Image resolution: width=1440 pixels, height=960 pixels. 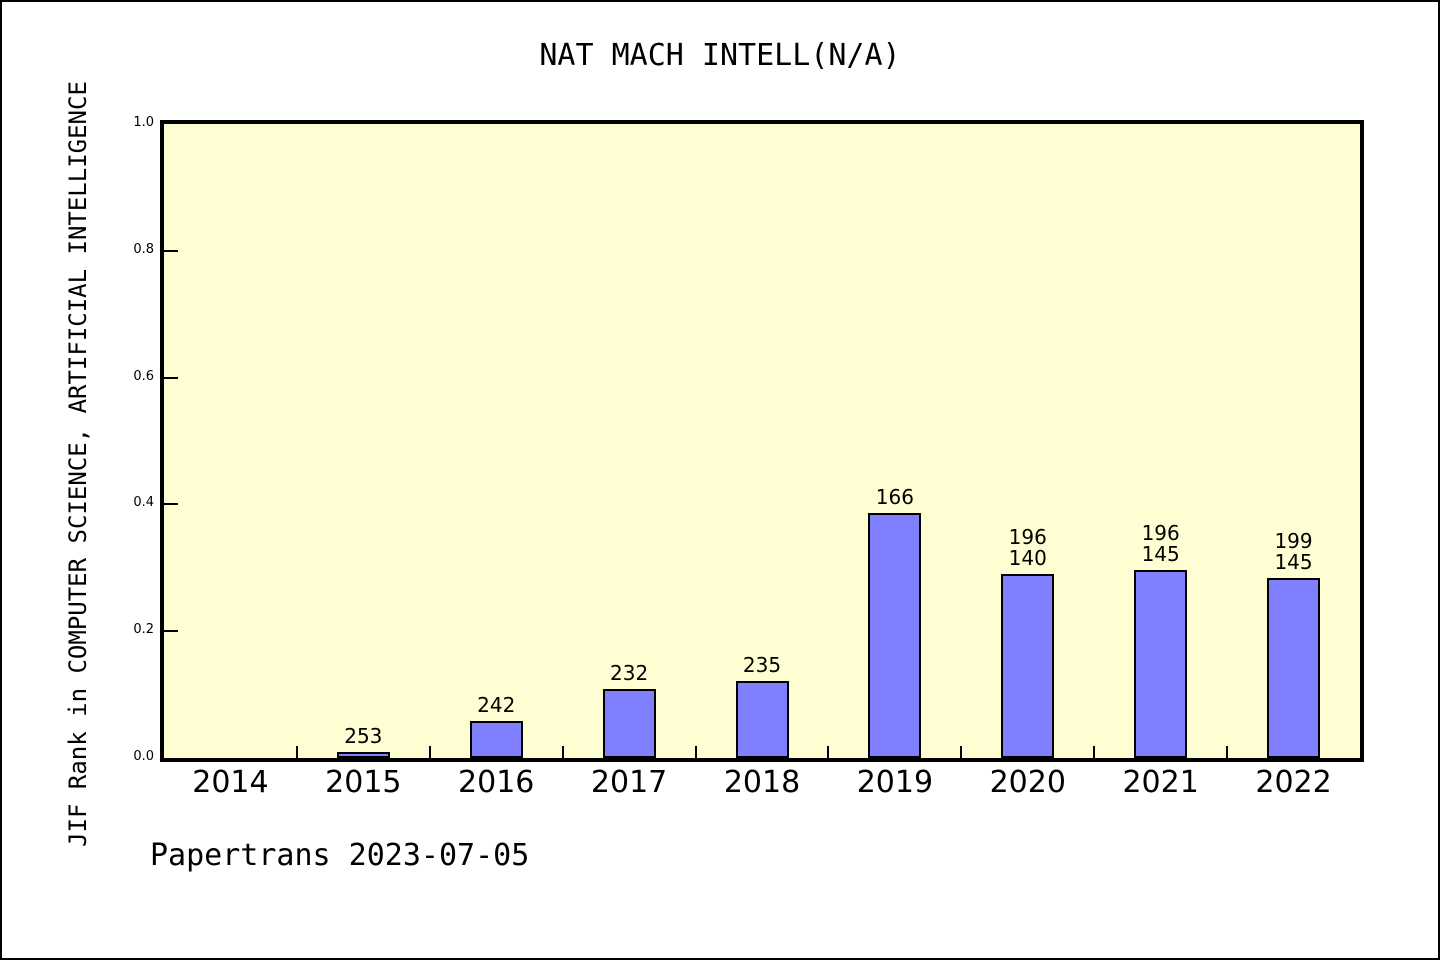 I want to click on x-axis-tick-label: 2015, so click(x=363, y=782).